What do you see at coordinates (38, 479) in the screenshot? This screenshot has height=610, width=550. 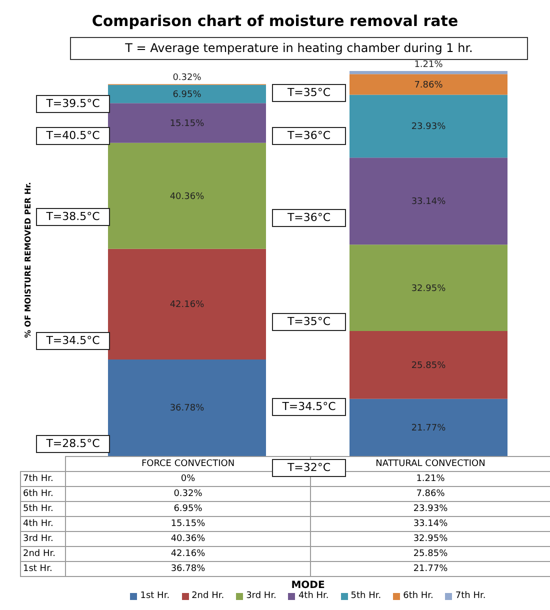 I see `text: 7th Hr.` at bounding box center [38, 479].